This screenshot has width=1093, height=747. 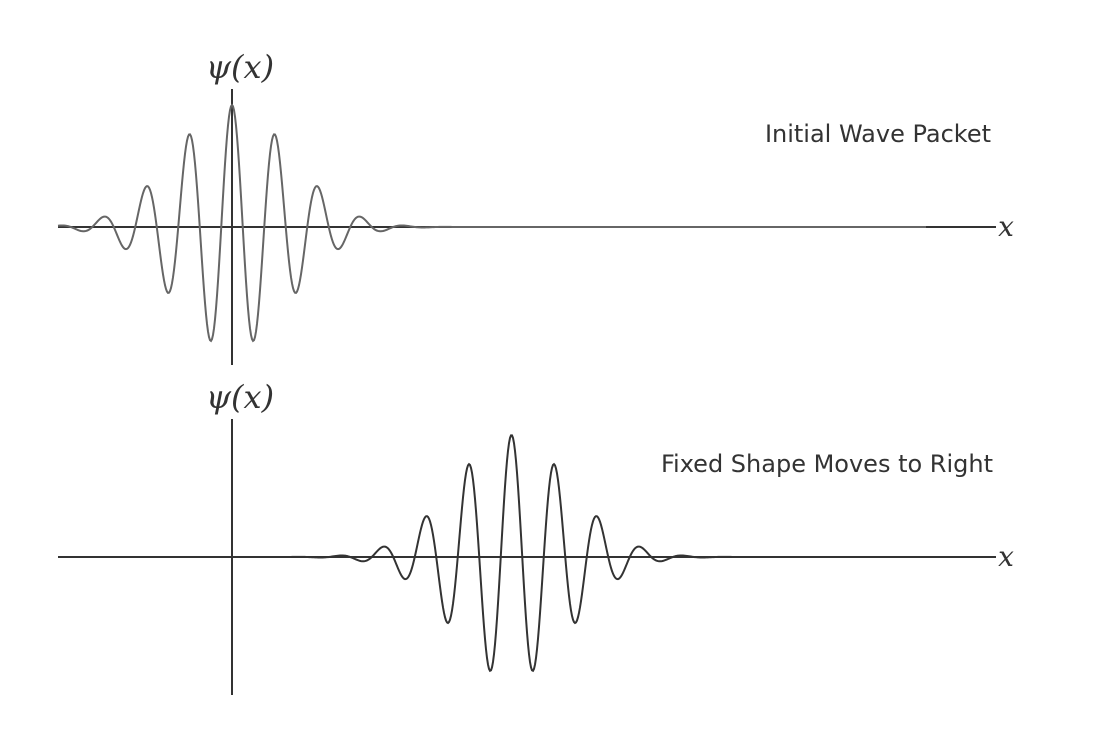 I want to click on panel-caption: Initial Wave Packet, so click(x=878, y=134).